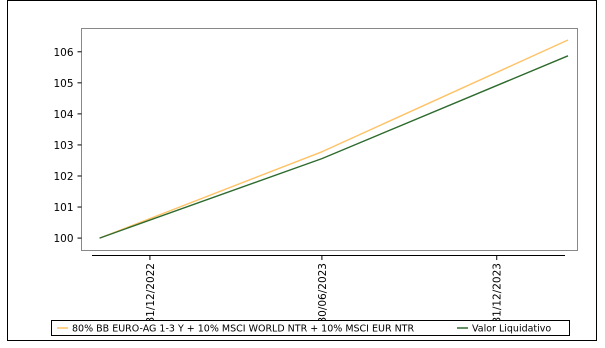 The height and width of the screenshot is (348, 605). Describe the element at coordinates (498, 293) in the screenshot. I see `x-tick-label: 31/12/2023` at that location.